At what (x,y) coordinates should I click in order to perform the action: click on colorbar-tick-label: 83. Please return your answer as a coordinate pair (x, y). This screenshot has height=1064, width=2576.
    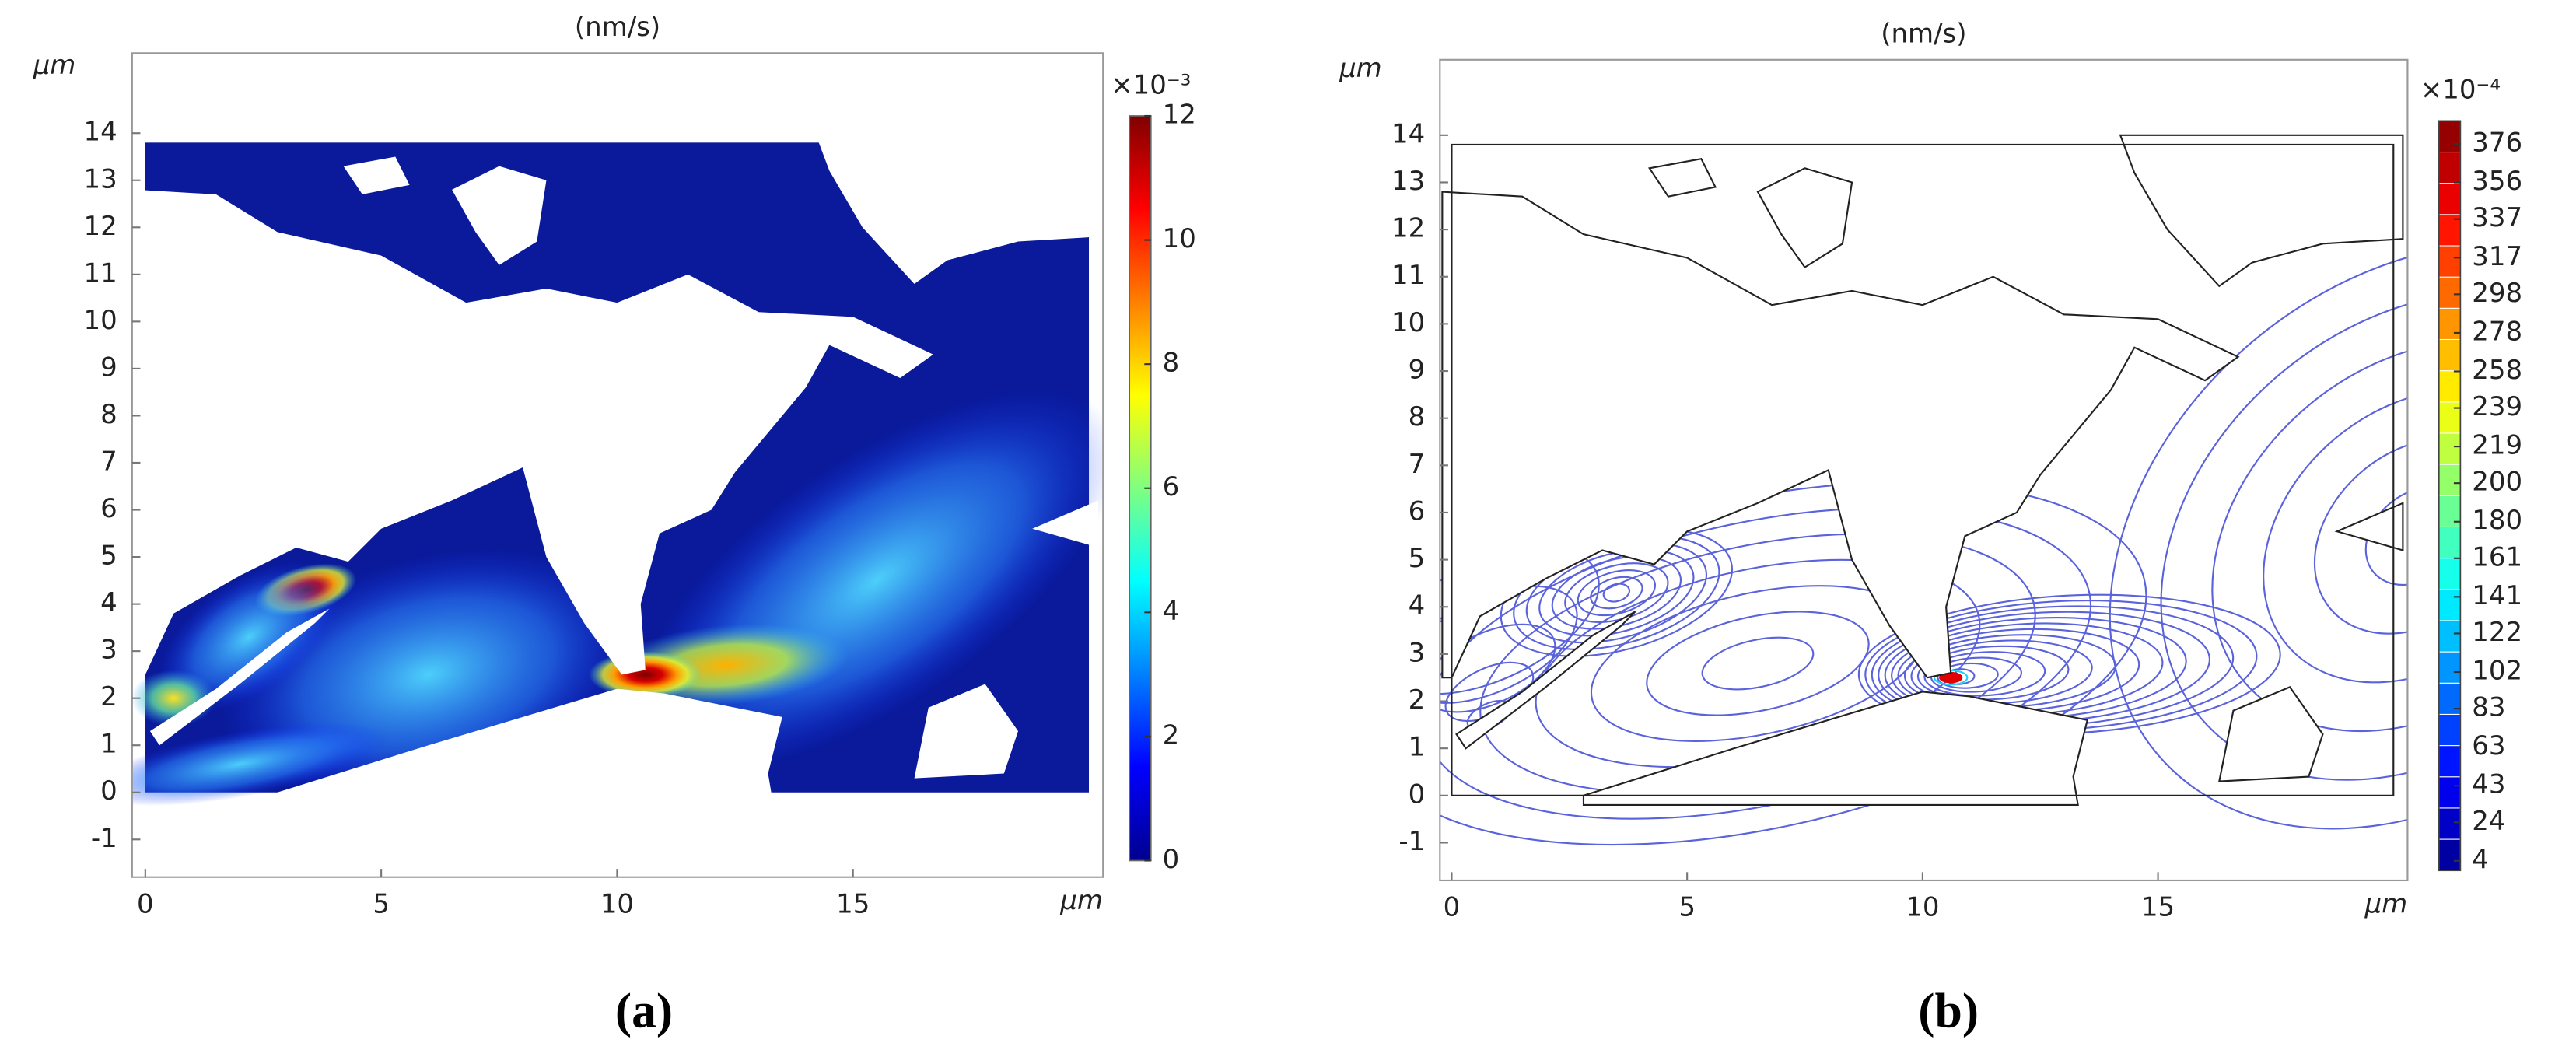
    Looking at the image, I should click on (2489, 708).